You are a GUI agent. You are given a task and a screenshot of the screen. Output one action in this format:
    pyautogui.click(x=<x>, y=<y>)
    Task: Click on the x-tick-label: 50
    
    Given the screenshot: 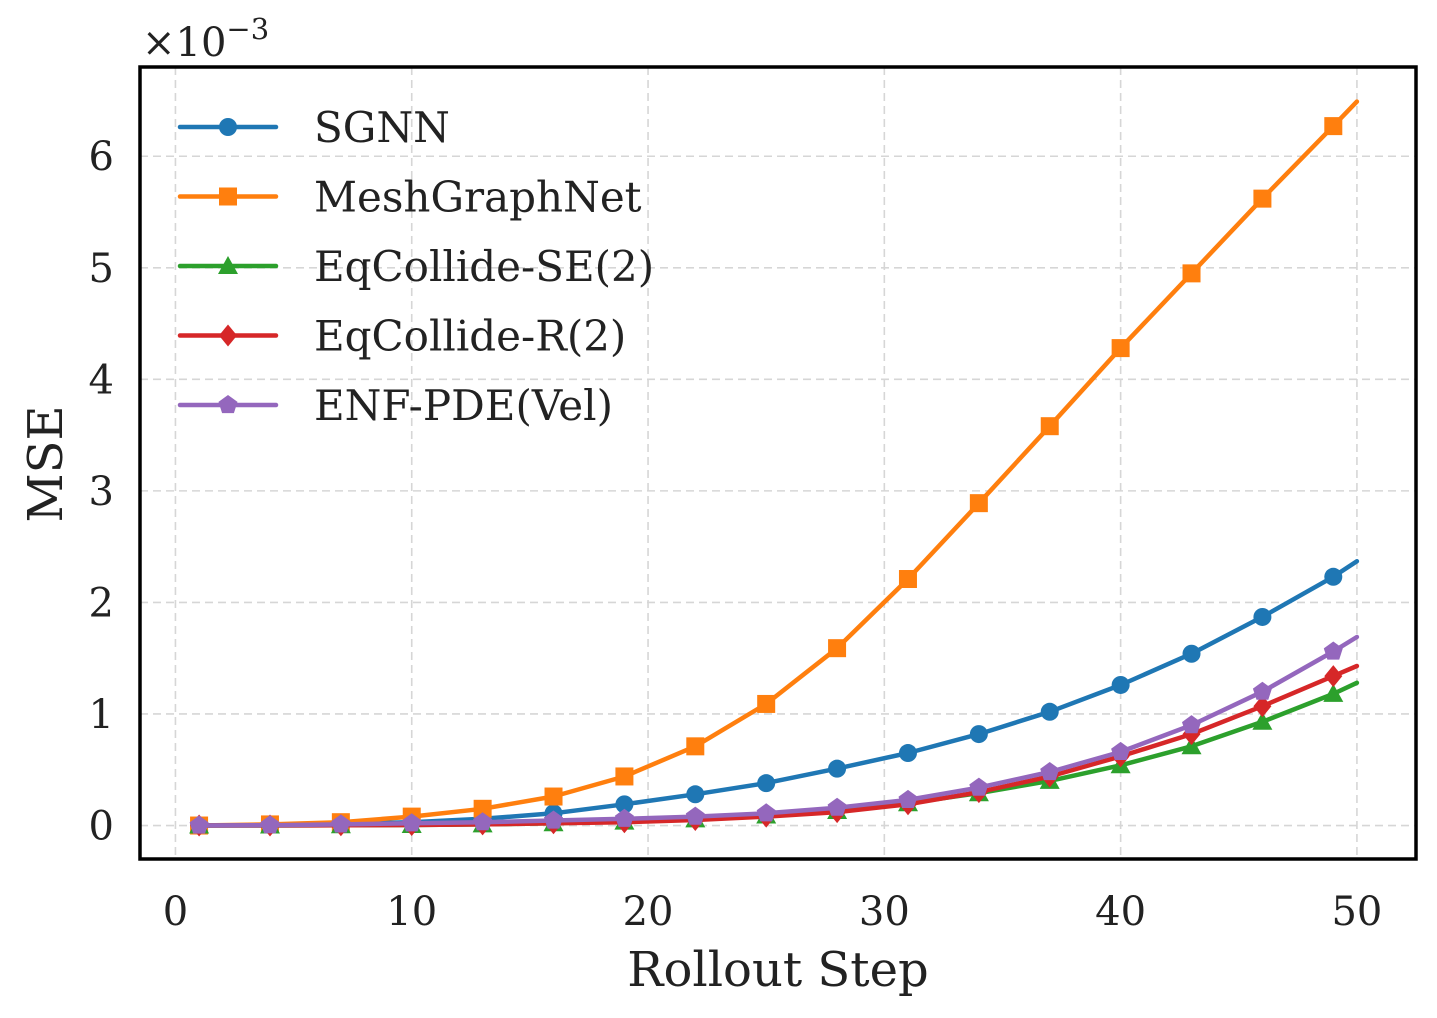 What is the action you would take?
    pyautogui.click(x=1356, y=912)
    